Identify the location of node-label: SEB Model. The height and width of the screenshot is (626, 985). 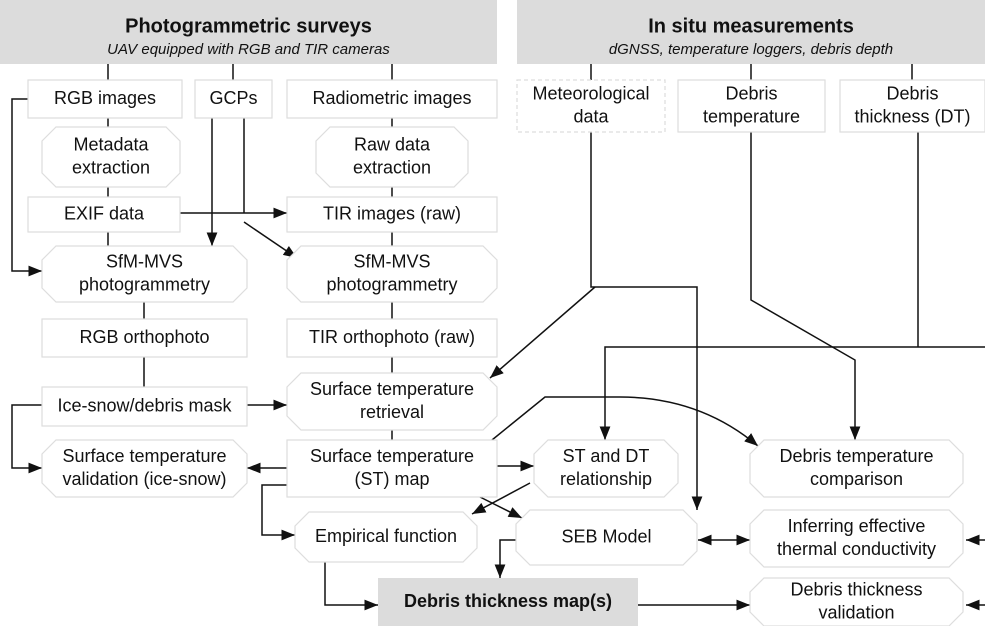
(606, 536).